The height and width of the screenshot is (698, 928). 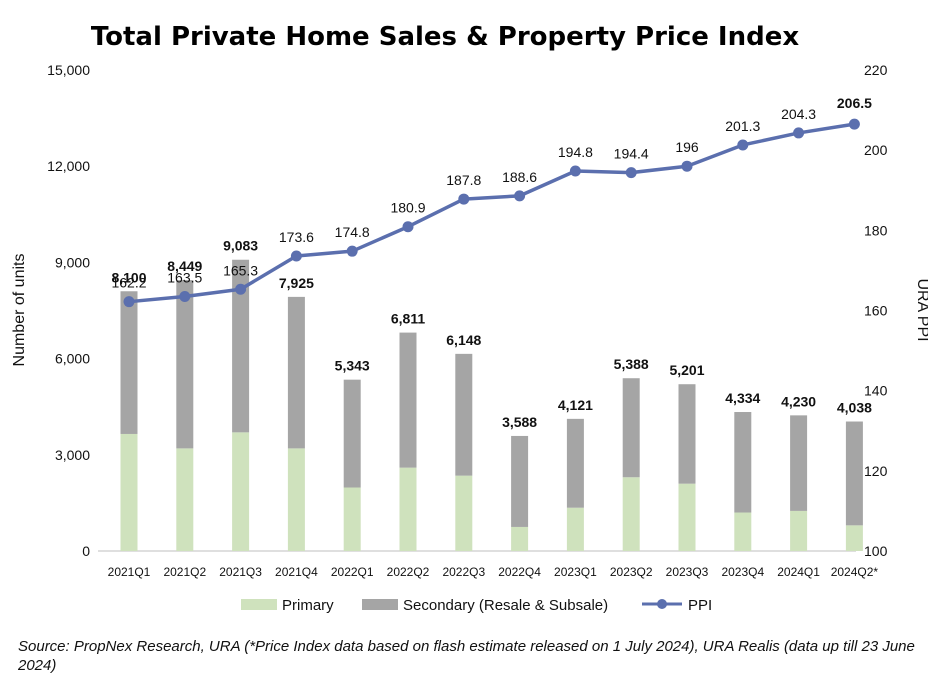 I want to click on y2-axis-ticks: 100 120 140 160 180 200 220, so click(x=876, y=310).